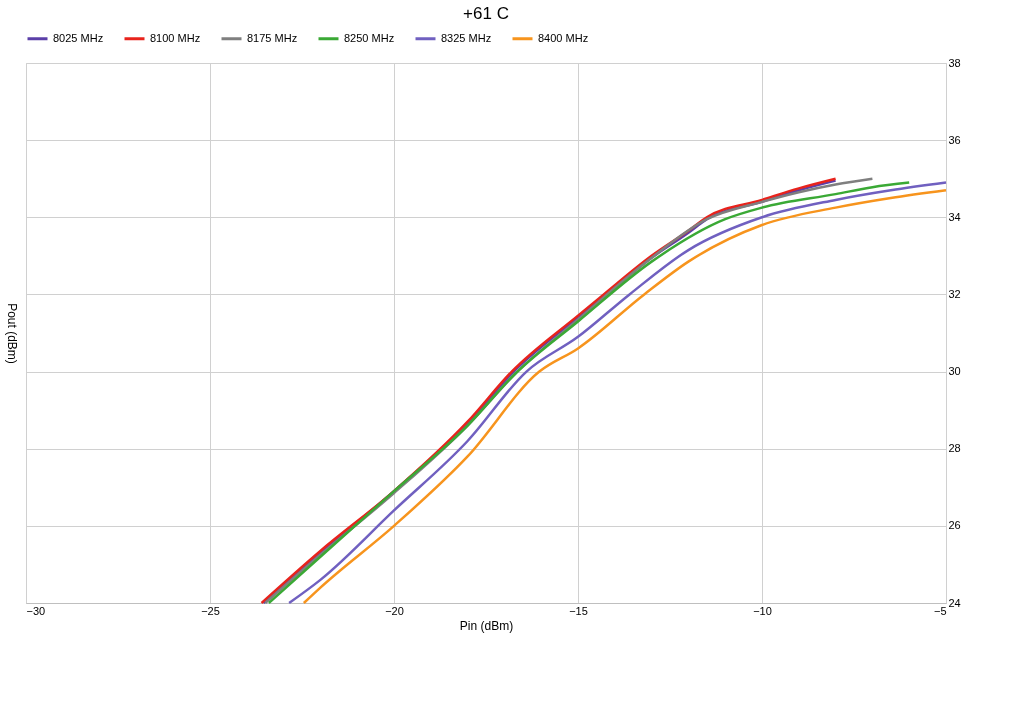 The height and width of the screenshot is (710, 1034). I want to click on y-tick-label: 34, so click(954, 216).